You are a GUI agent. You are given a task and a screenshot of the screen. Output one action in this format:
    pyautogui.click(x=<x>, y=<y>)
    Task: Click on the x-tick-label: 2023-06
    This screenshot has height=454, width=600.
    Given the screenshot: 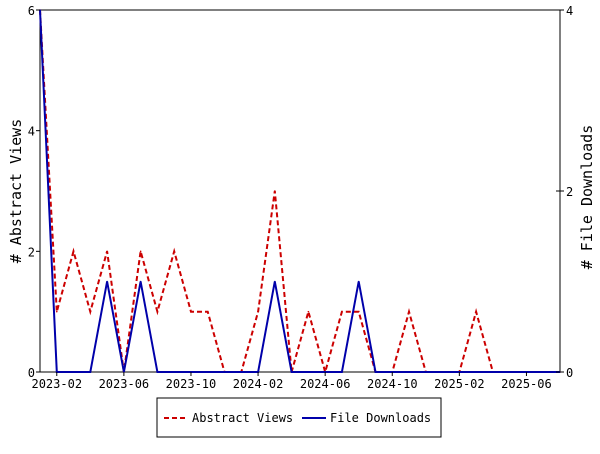 What is the action you would take?
    pyautogui.click(x=124, y=384)
    